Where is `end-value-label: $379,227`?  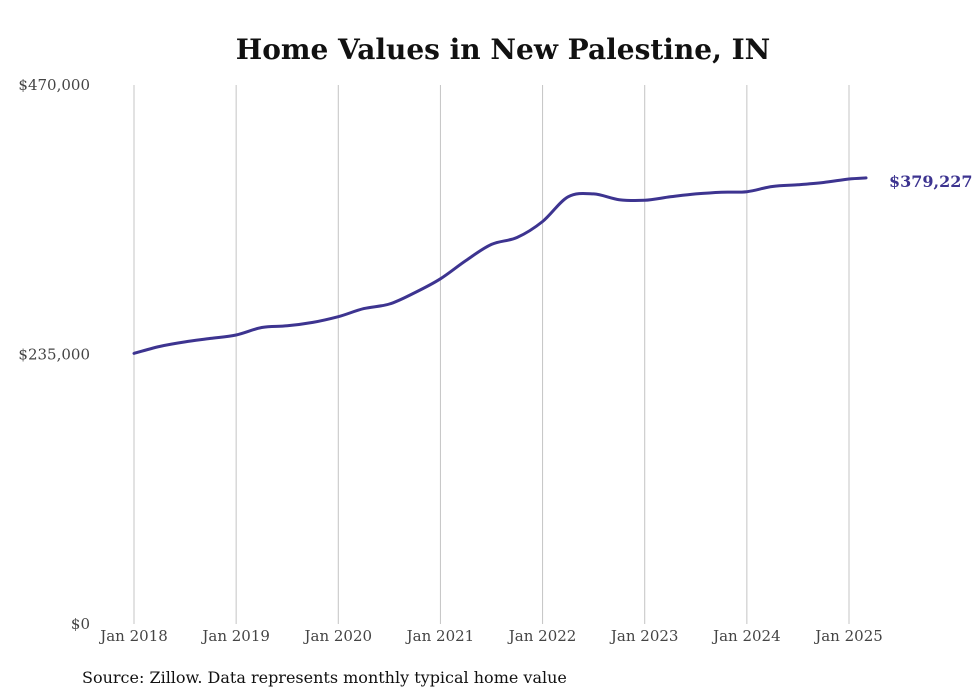
end-value-label: $379,227 is located at coordinates (931, 181).